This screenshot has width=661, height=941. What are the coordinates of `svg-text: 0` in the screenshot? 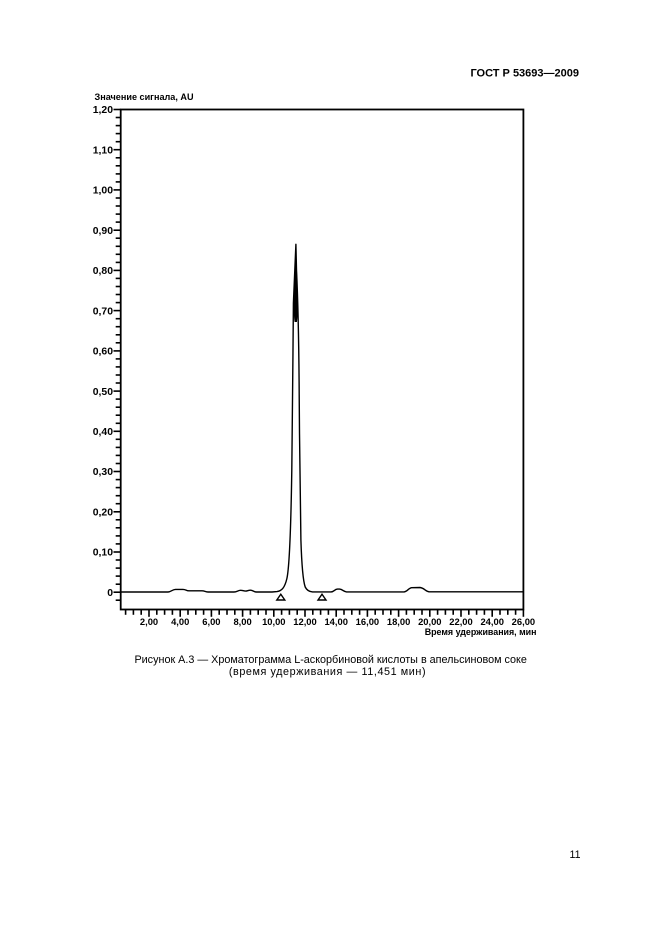 It's located at (110, 593).